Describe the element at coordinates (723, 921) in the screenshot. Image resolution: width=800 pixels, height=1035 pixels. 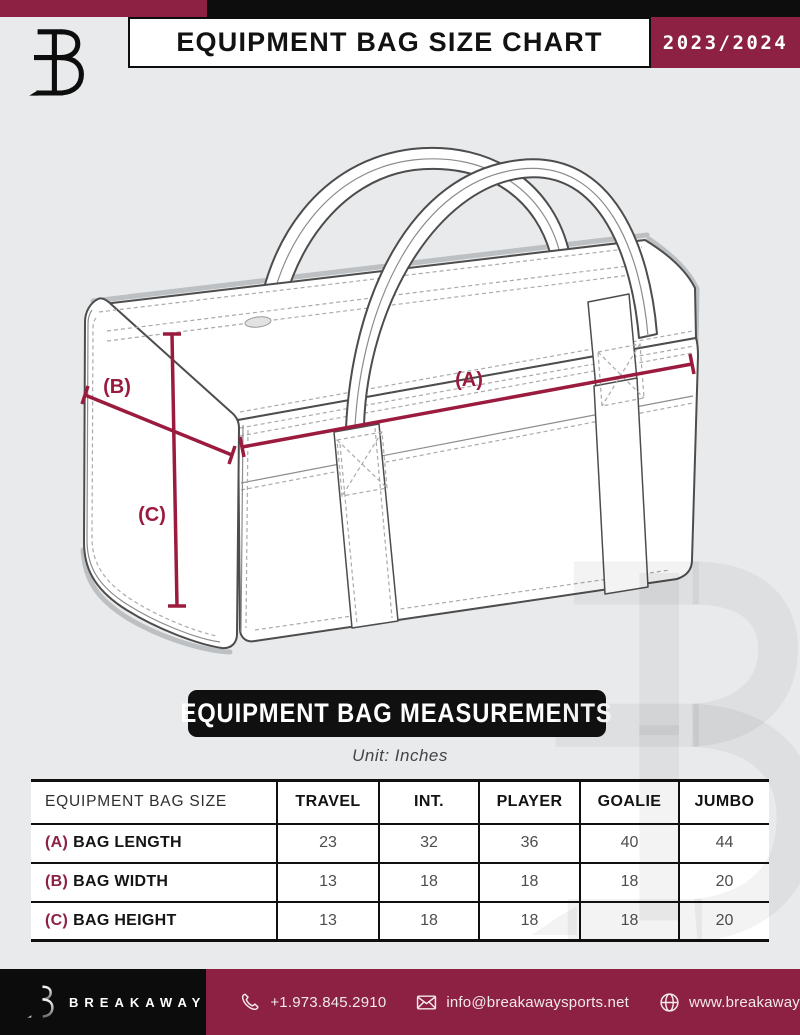
I see `cell-height-jumbo: 20` at that location.